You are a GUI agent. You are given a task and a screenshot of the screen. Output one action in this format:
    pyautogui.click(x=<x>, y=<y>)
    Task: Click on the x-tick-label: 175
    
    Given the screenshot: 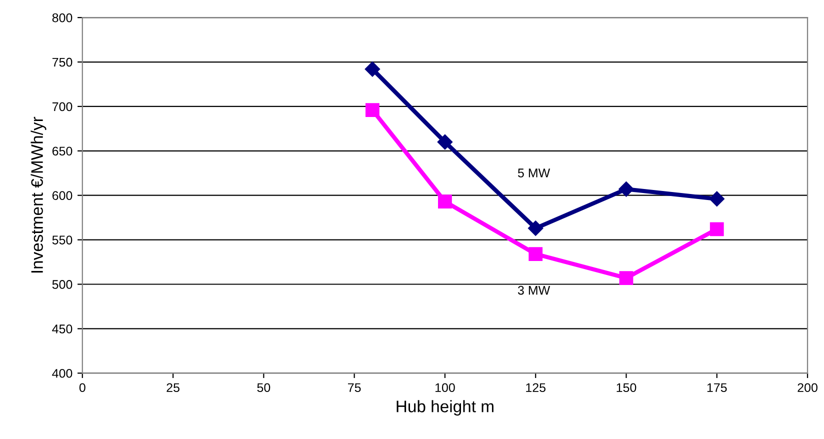 What is the action you would take?
    pyautogui.click(x=717, y=387)
    